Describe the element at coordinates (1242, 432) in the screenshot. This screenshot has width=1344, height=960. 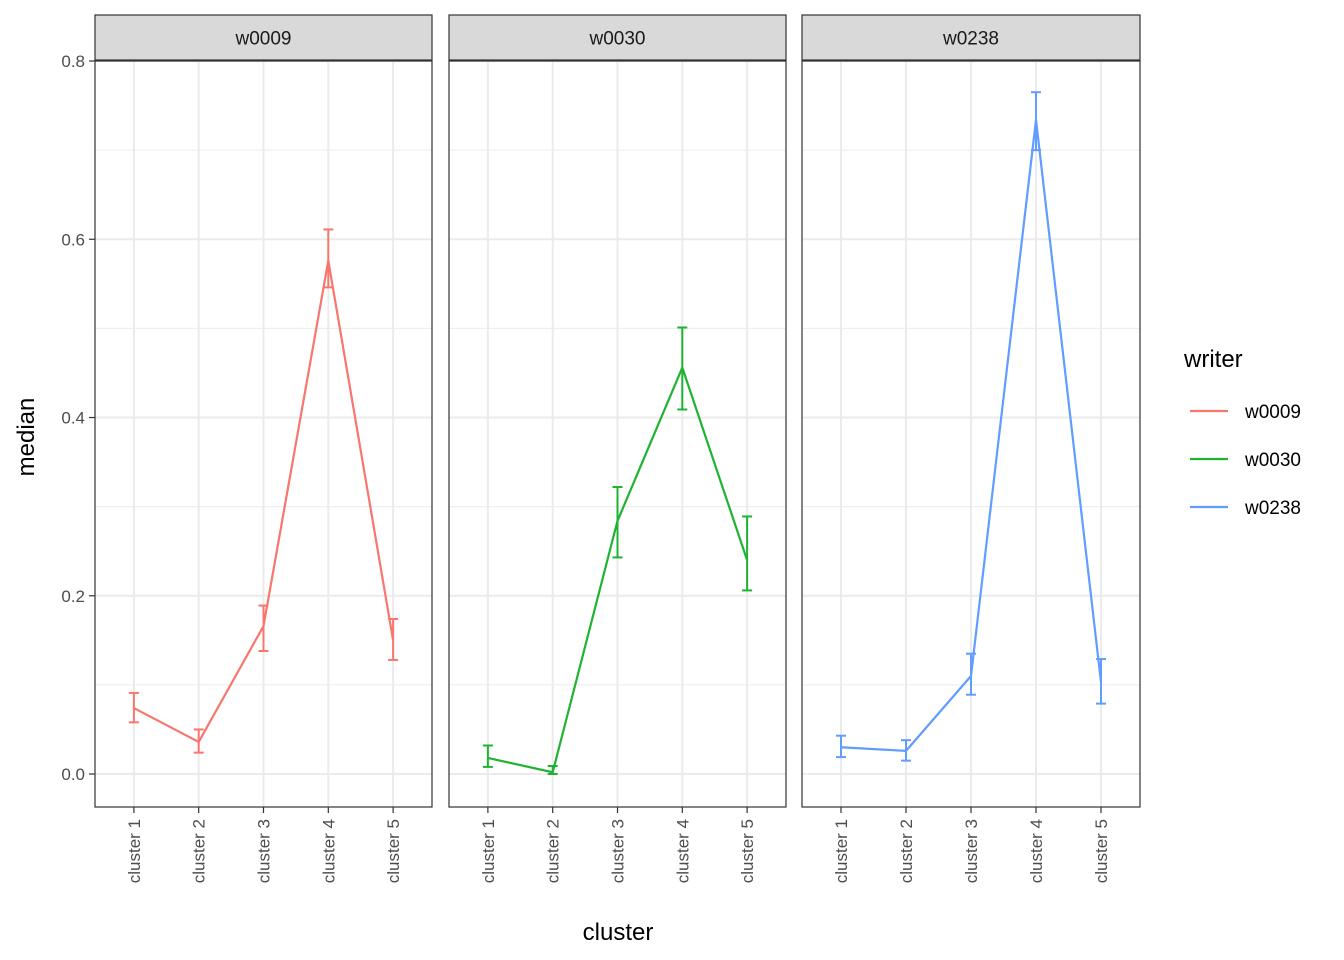
I see `legend: writer w0009 w0030 w0238` at that location.